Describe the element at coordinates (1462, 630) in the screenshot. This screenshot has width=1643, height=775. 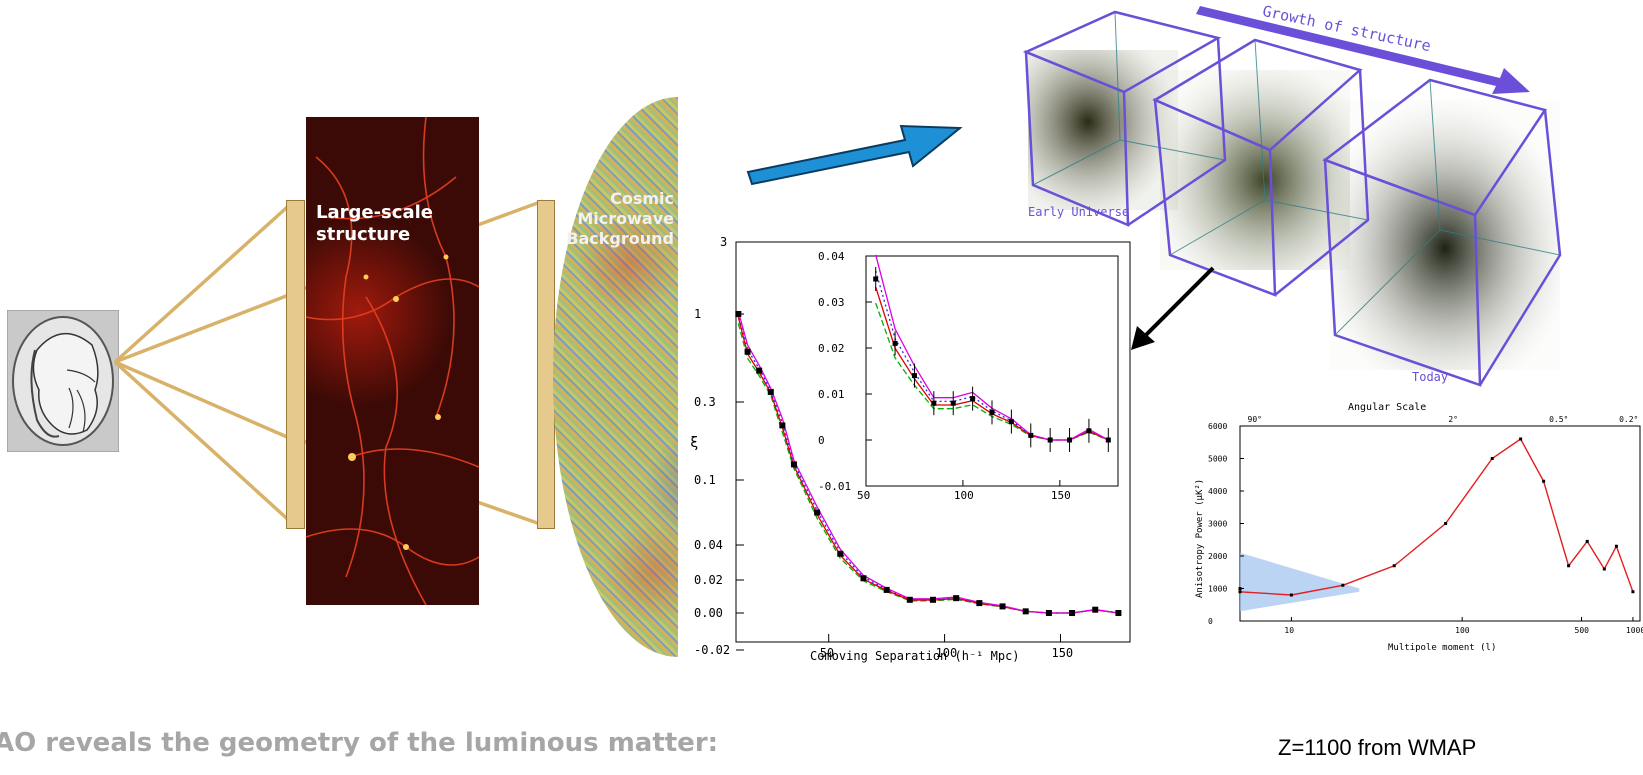
I see `wmap-x-tick-label: 100` at that location.